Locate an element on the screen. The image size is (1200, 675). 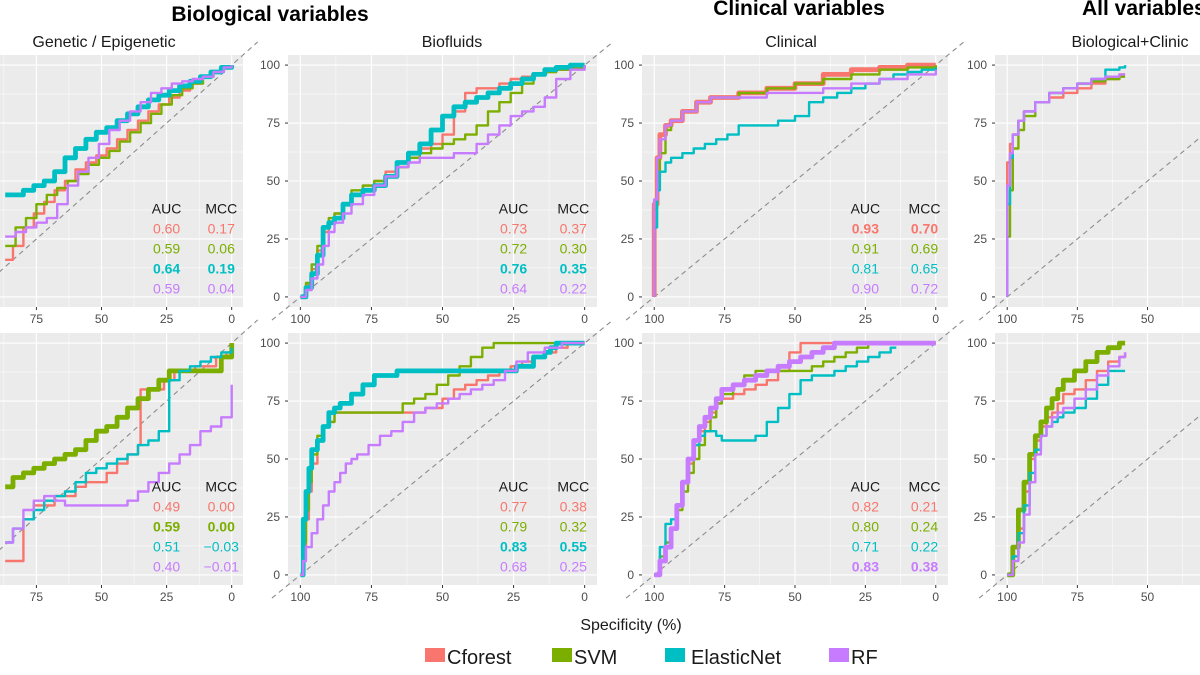
stat-auc-rf: 0.90 is located at coordinates (865, 288).